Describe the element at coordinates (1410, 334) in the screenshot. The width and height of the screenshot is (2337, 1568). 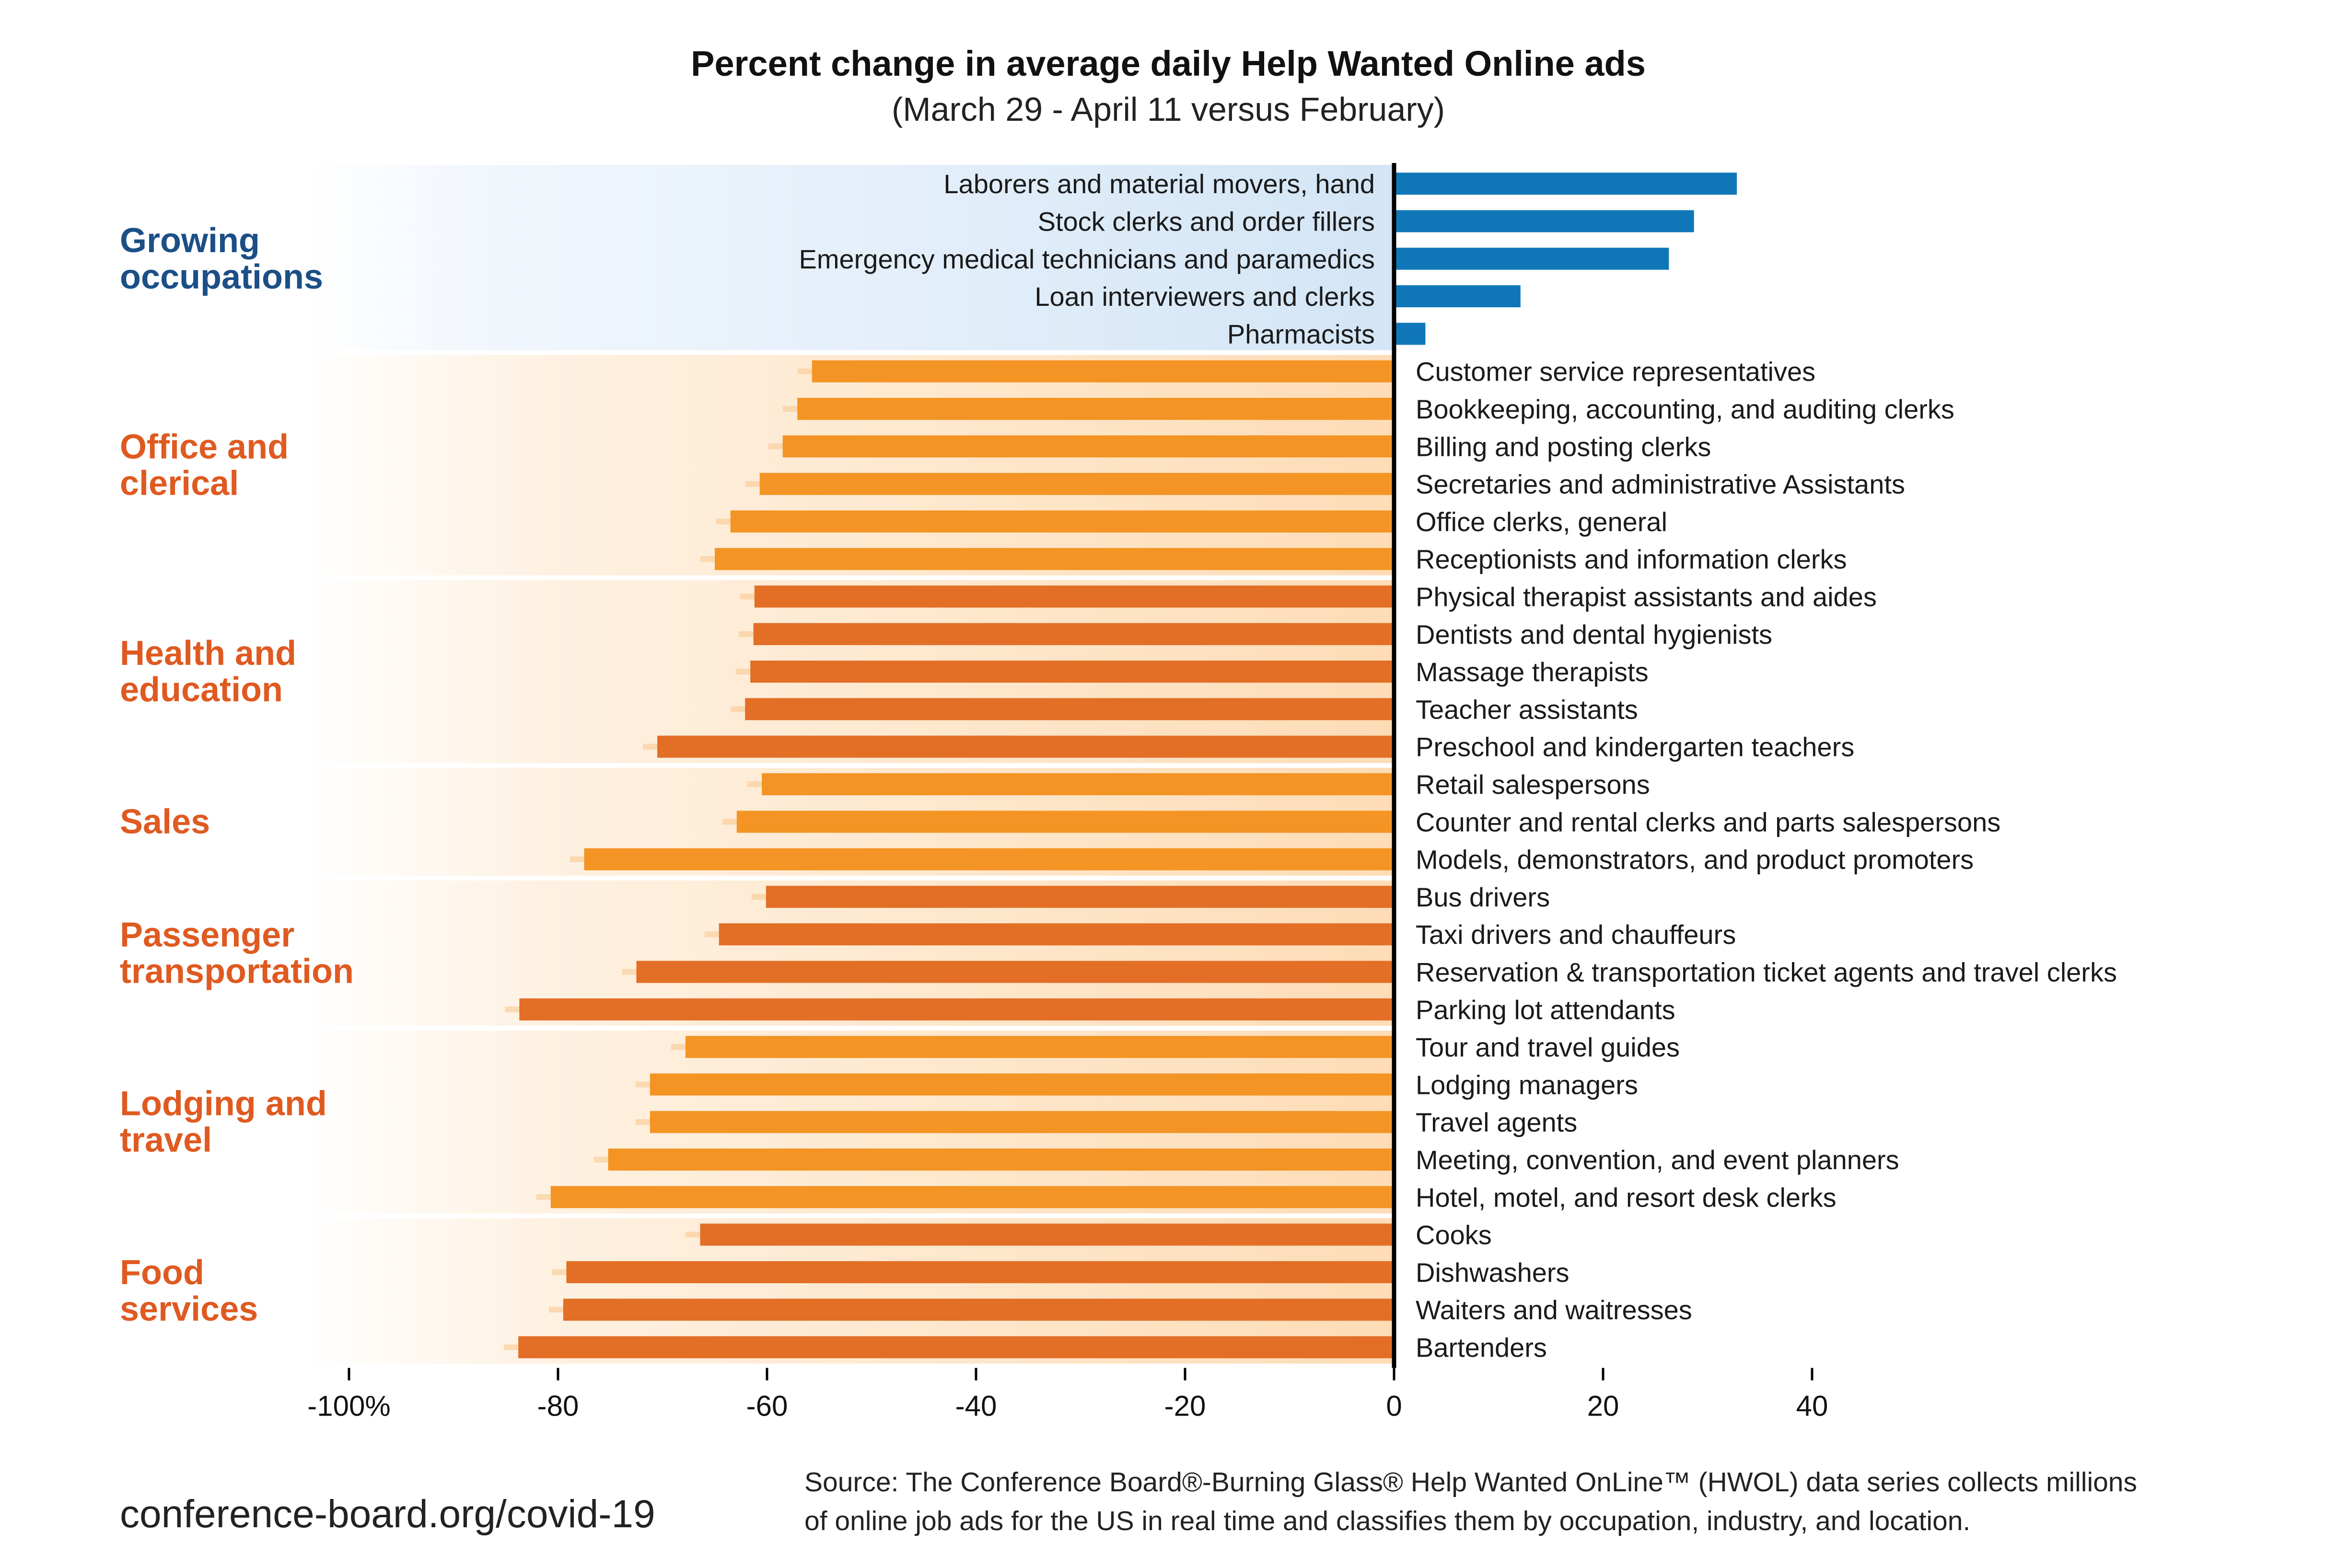
I see `bar-pharmacists` at that location.